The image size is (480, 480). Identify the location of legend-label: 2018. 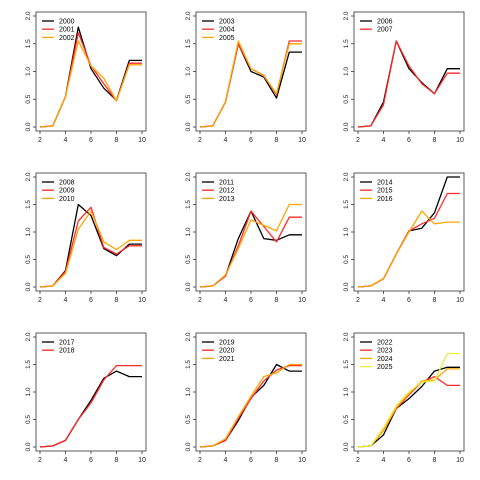
(67, 351).